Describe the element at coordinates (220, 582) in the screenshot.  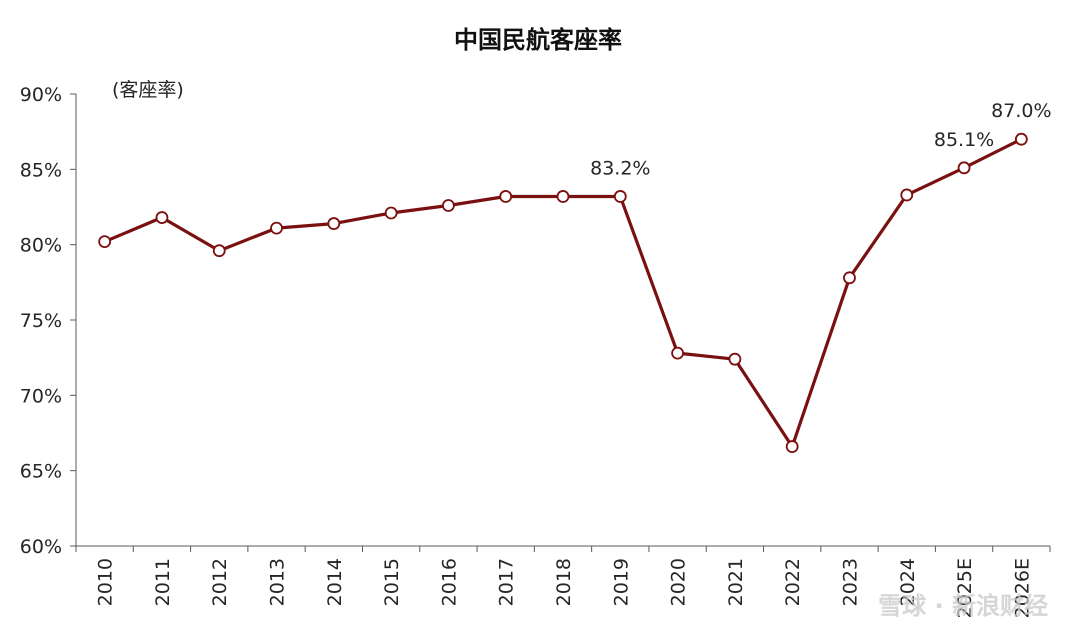
I see `x-tick-label: 2012` at that location.